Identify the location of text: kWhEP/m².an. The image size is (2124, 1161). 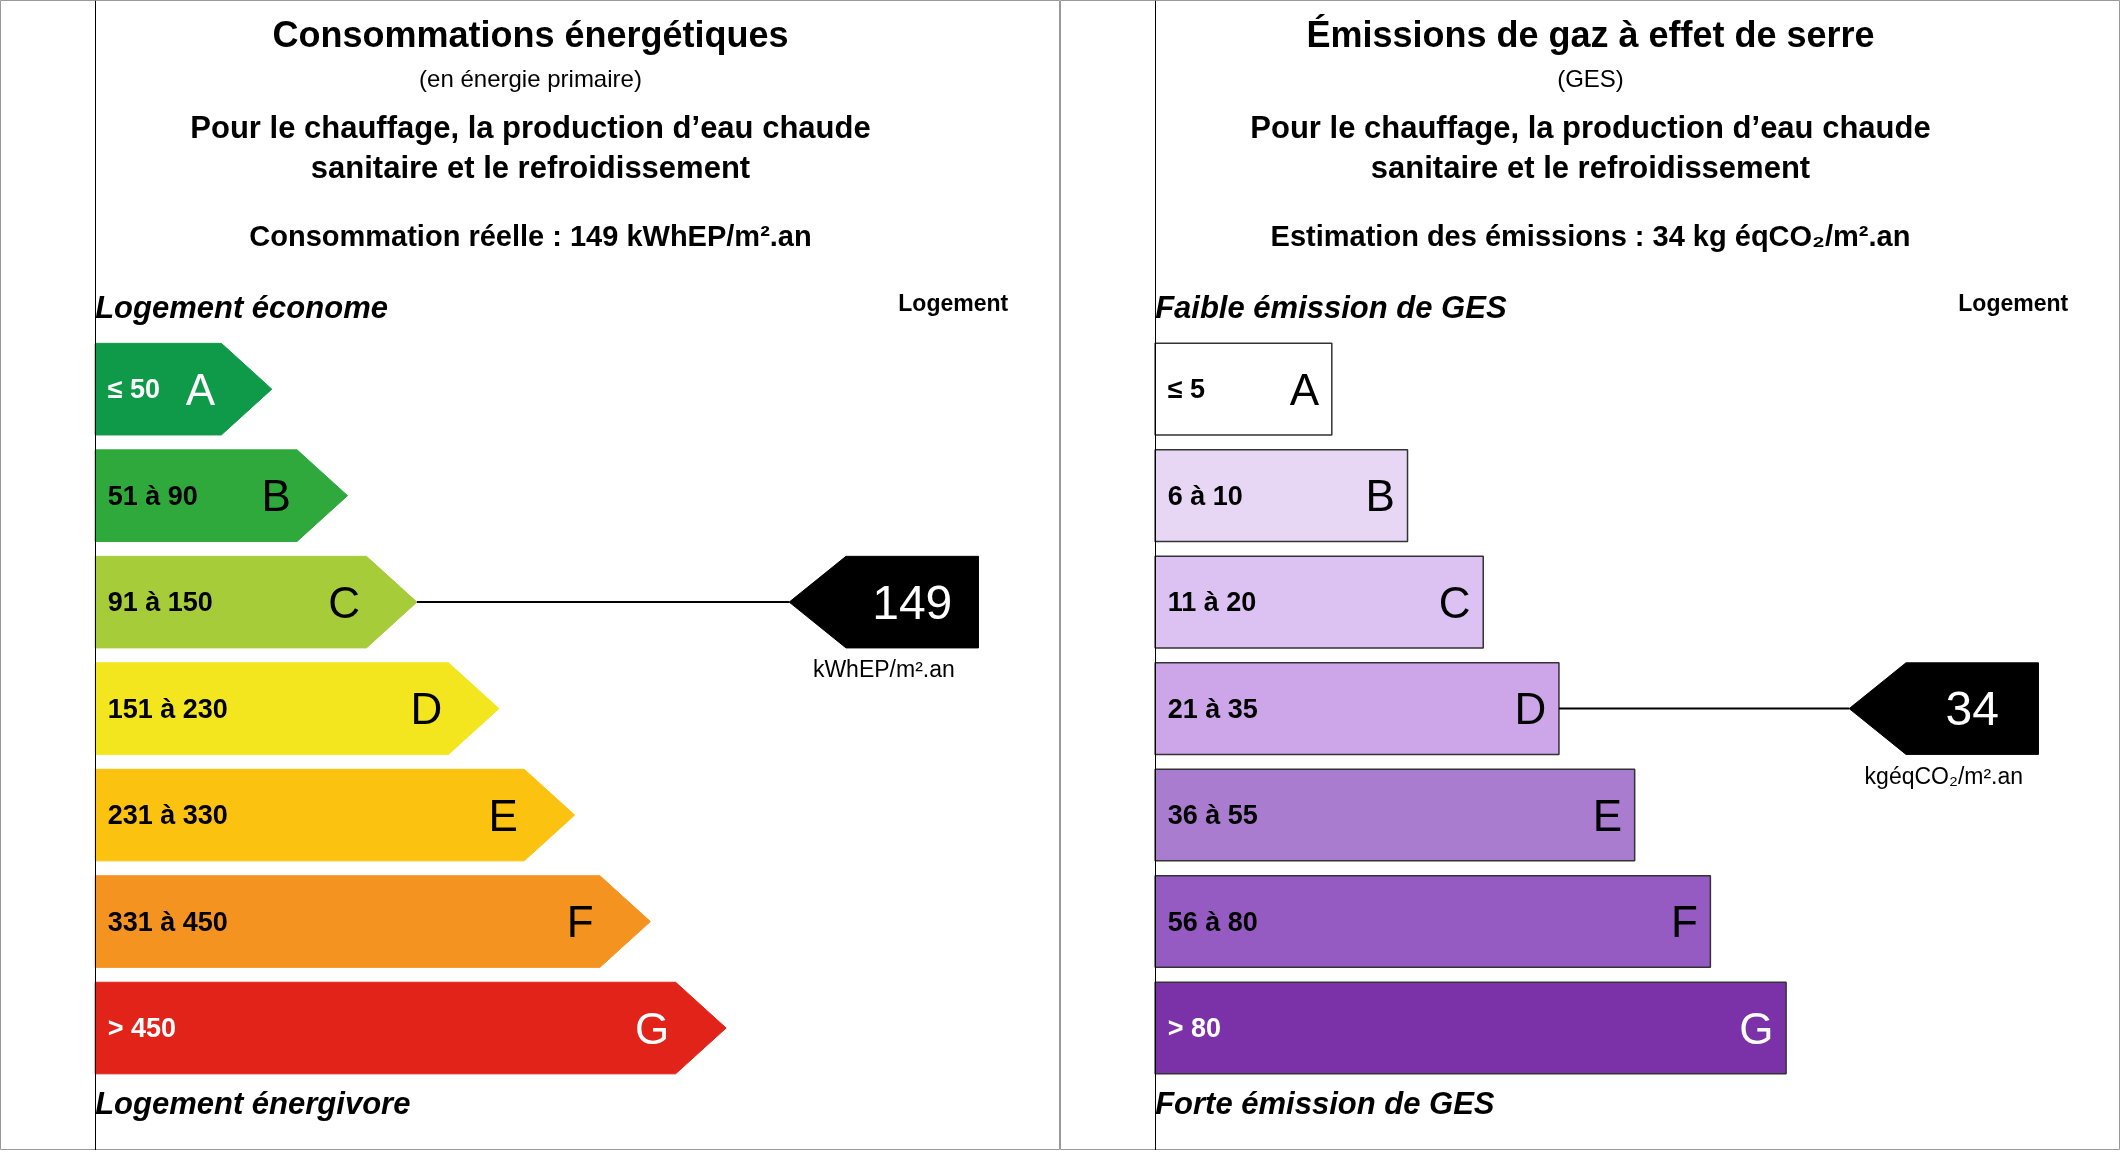
(883, 669).